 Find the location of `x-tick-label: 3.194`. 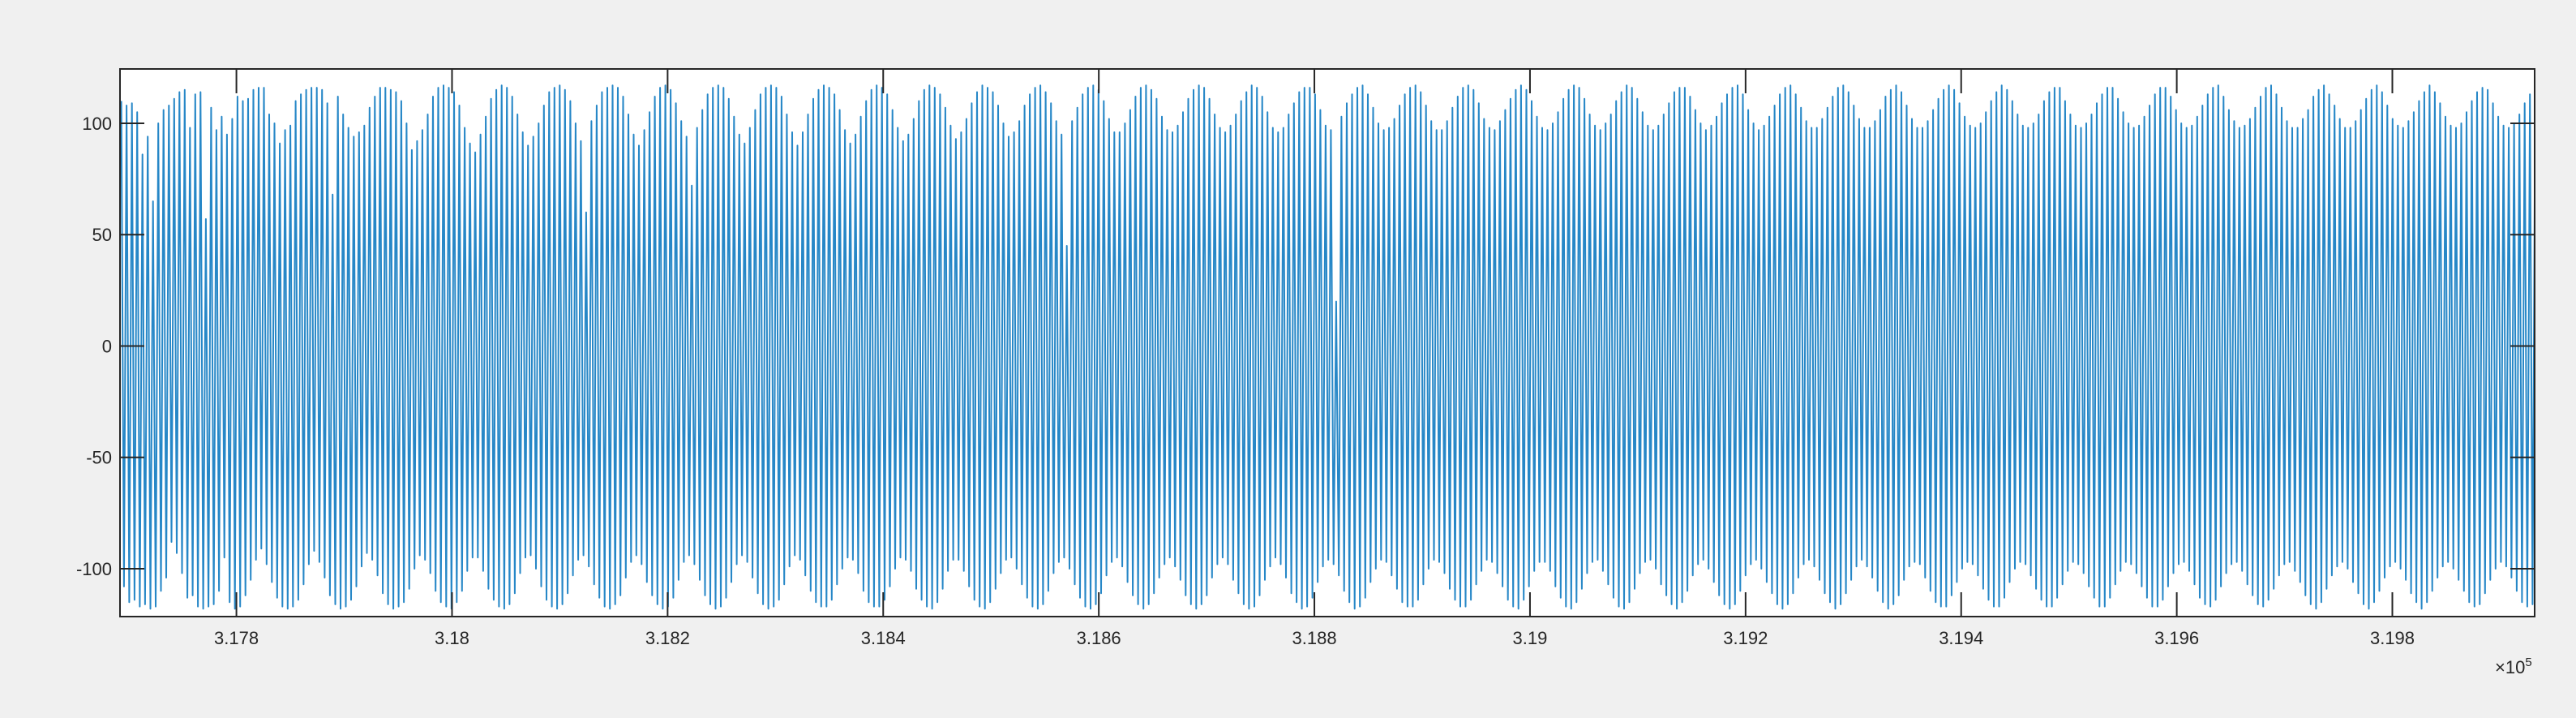

x-tick-label: 3.194 is located at coordinates (1961, 638).